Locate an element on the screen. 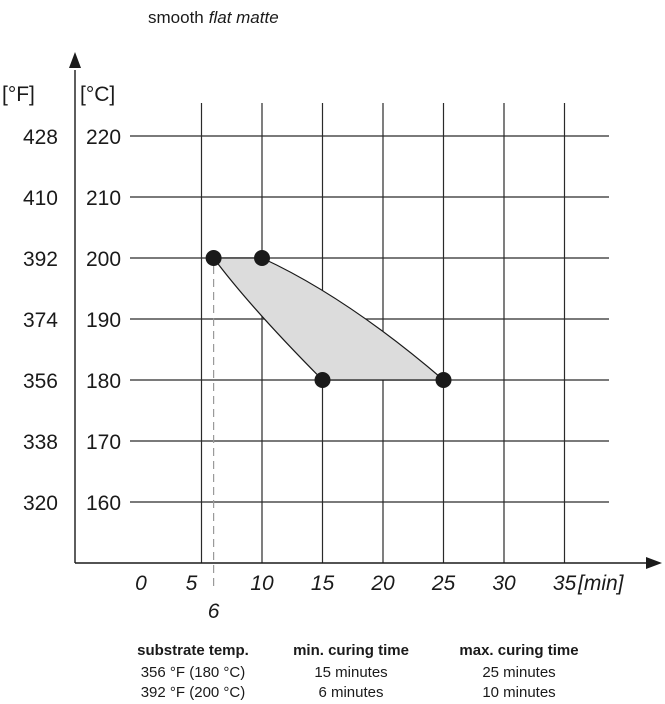 The width and height of the screenshot is (665, 704). y-tick-label-celsius: 210 is located at coordinates (103, 198).